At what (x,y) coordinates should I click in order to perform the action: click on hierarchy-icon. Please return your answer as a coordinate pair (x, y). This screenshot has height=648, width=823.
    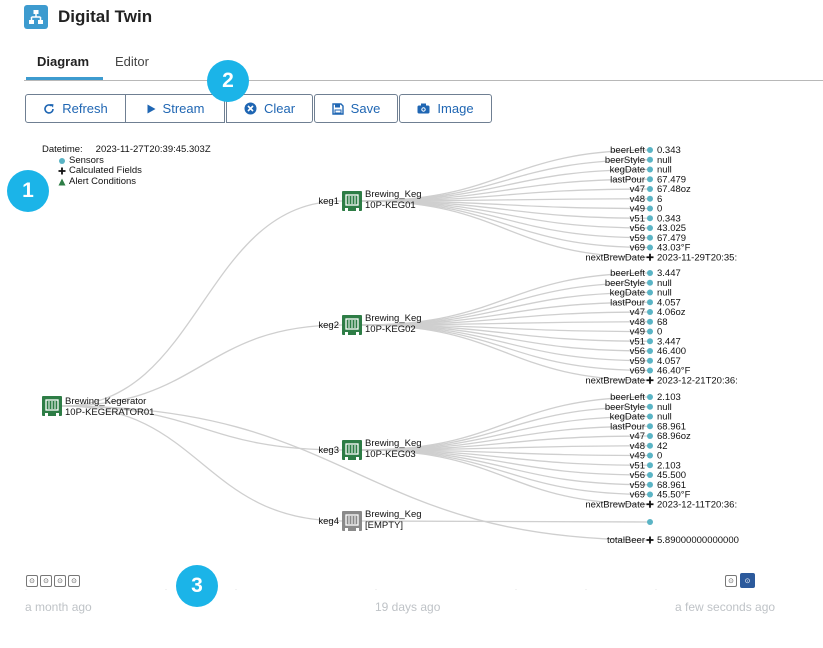
    Looking at the image, I should click on (36, 17).